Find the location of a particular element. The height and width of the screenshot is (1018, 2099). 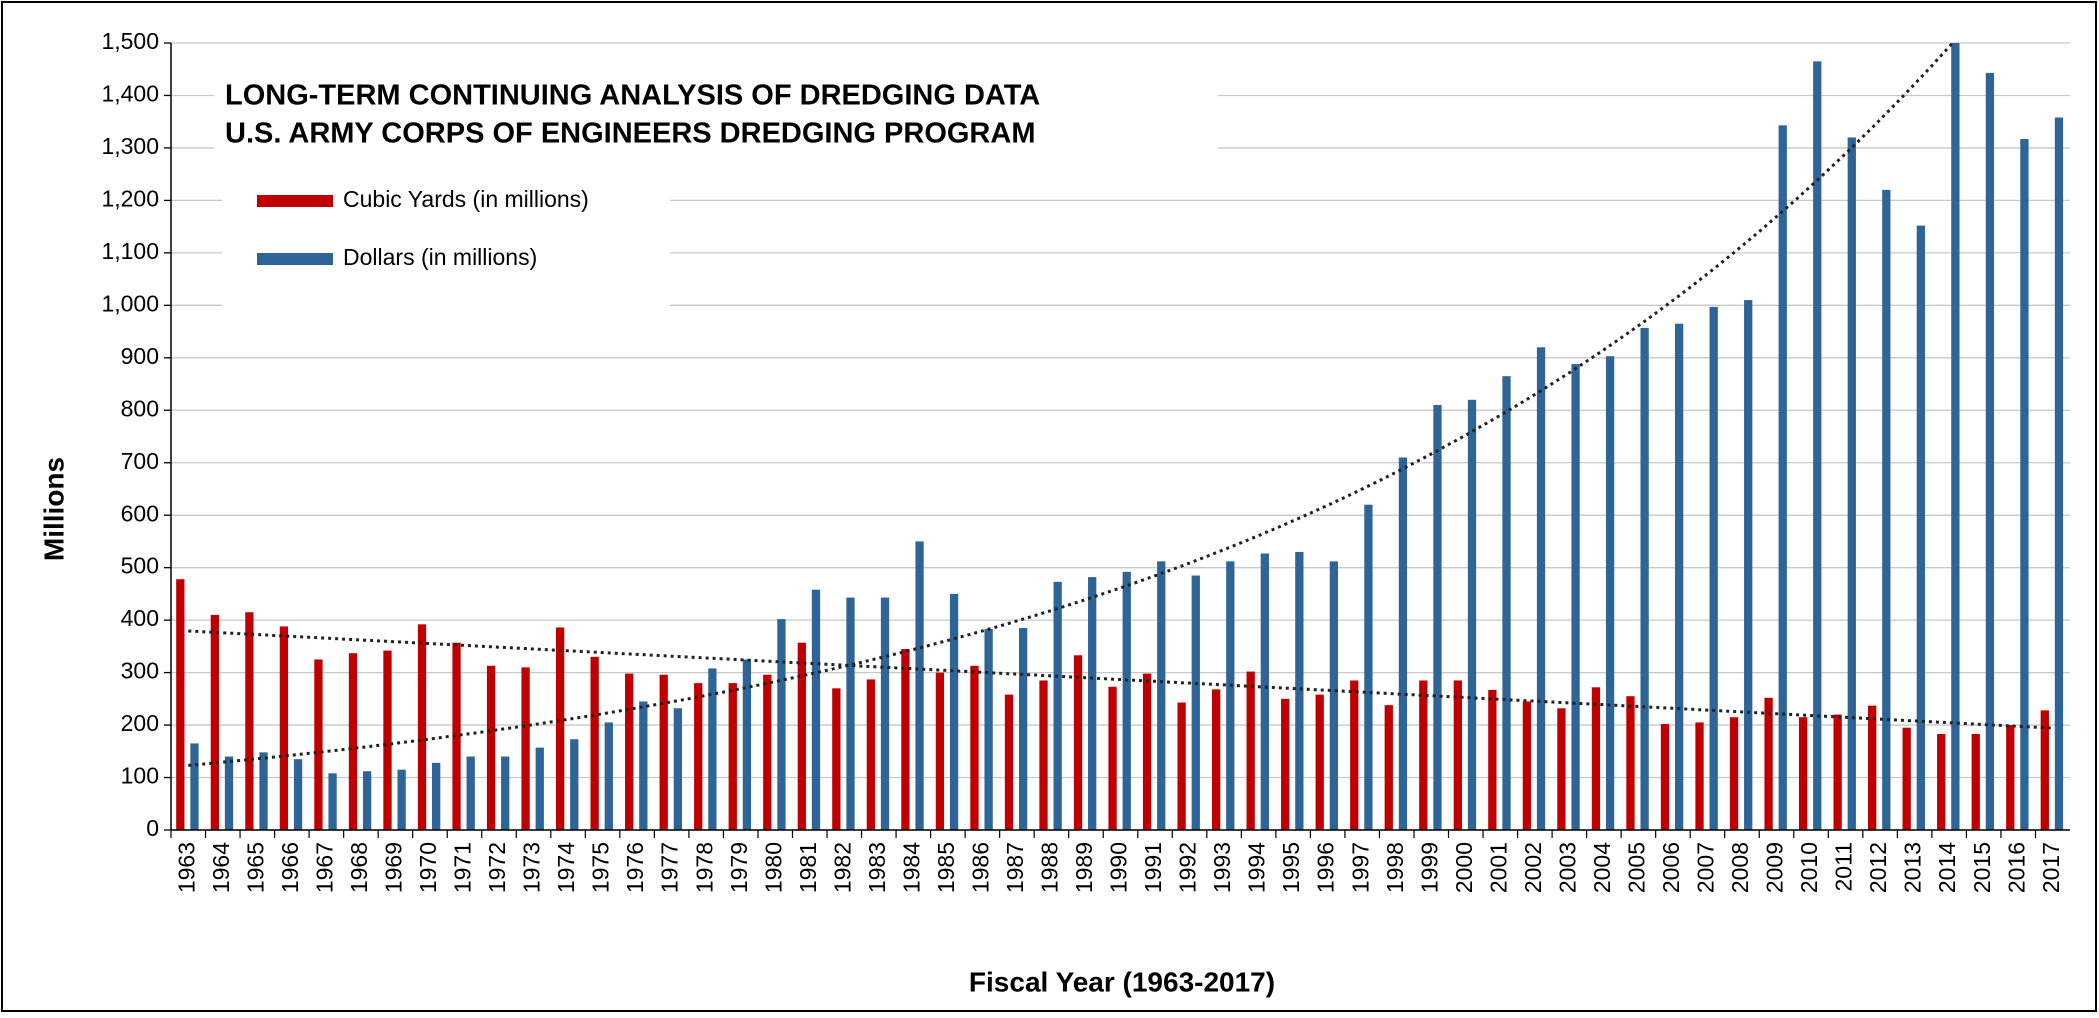

x-tick-label: 1987 is located at coordinates (1015, 867).